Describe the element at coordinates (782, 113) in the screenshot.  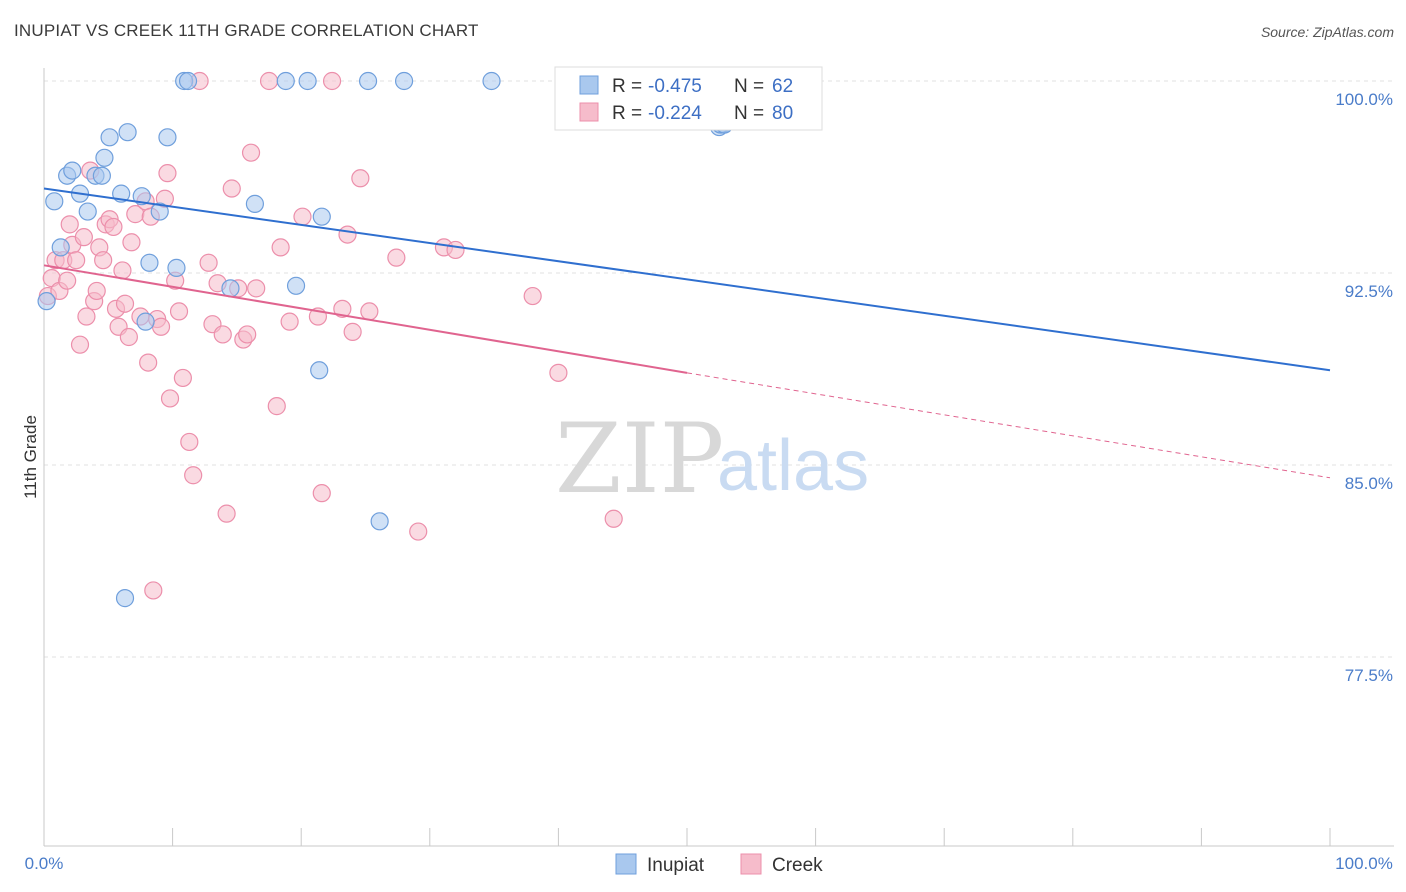
I see `legend-n-value-creek: 80` at that location.